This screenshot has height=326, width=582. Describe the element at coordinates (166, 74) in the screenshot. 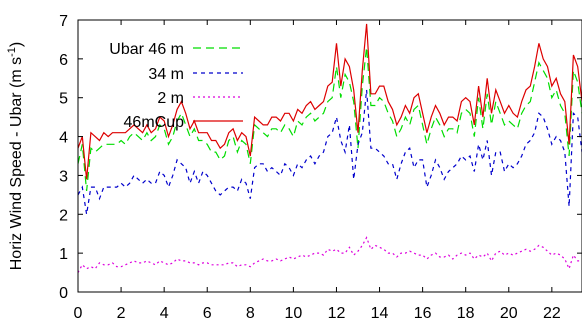

I see `legend-label-2: 34 m` at that location.